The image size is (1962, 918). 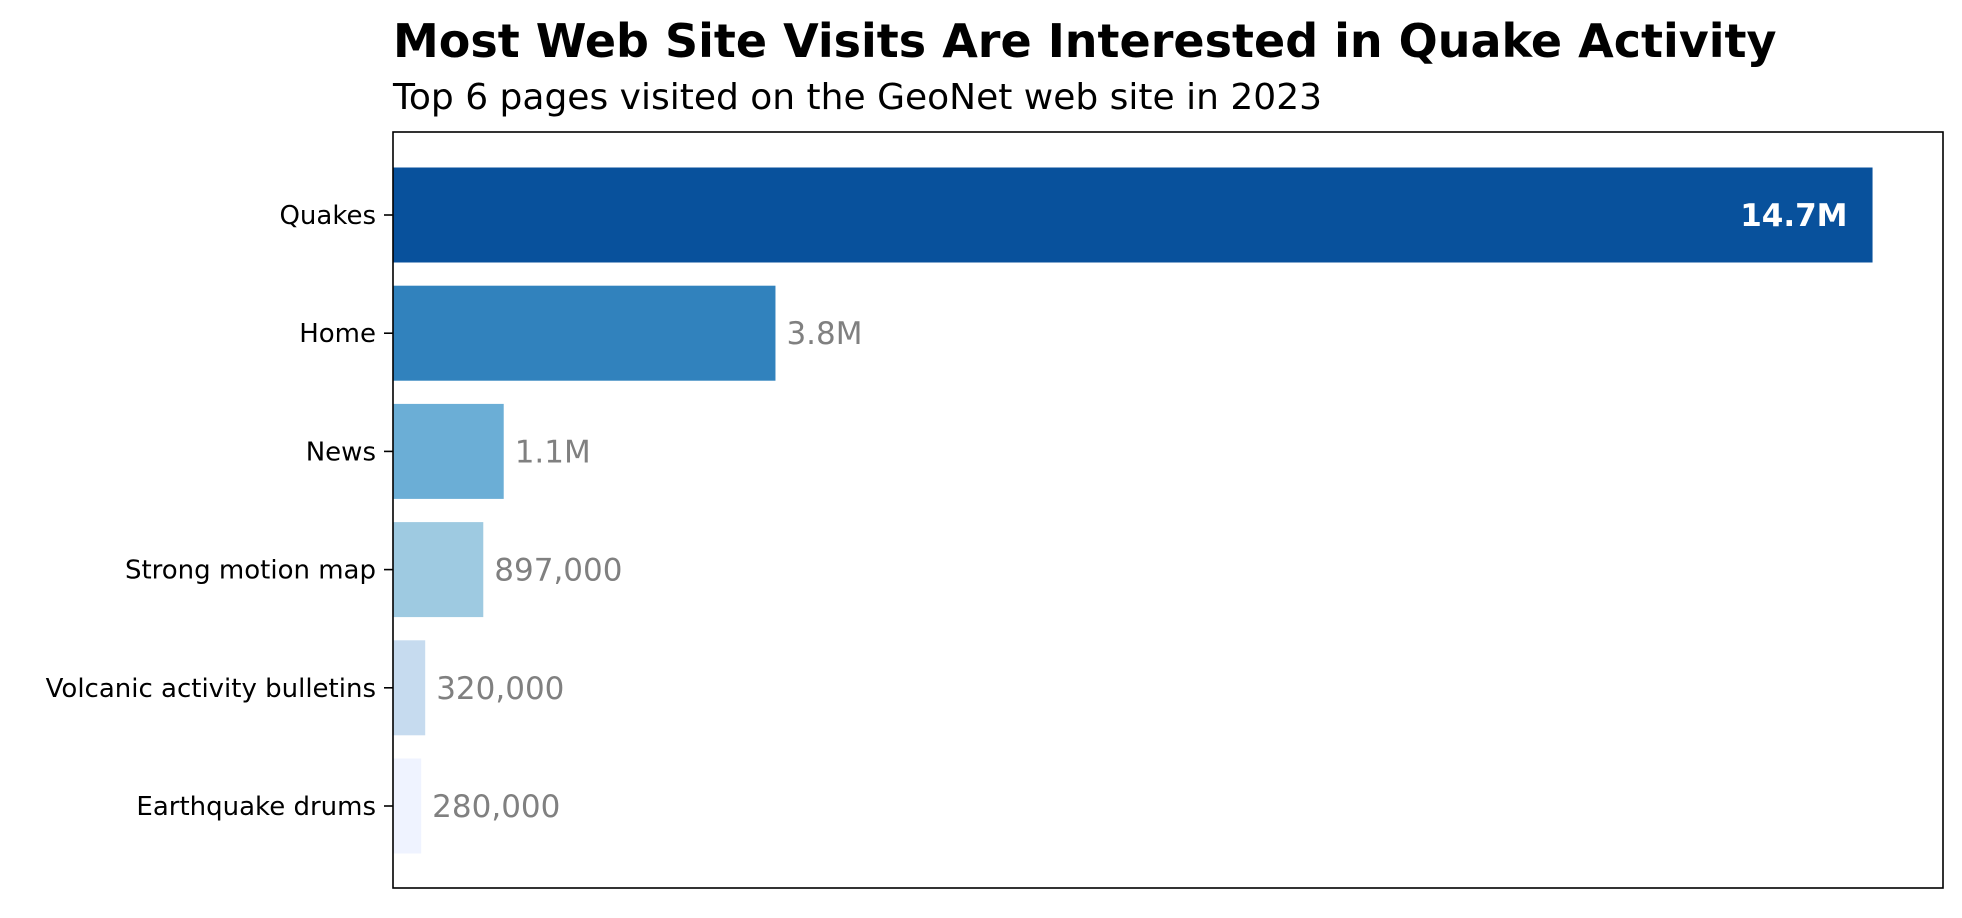 I want to click on value-label-3: 897,000, so click(x=558, y=571).